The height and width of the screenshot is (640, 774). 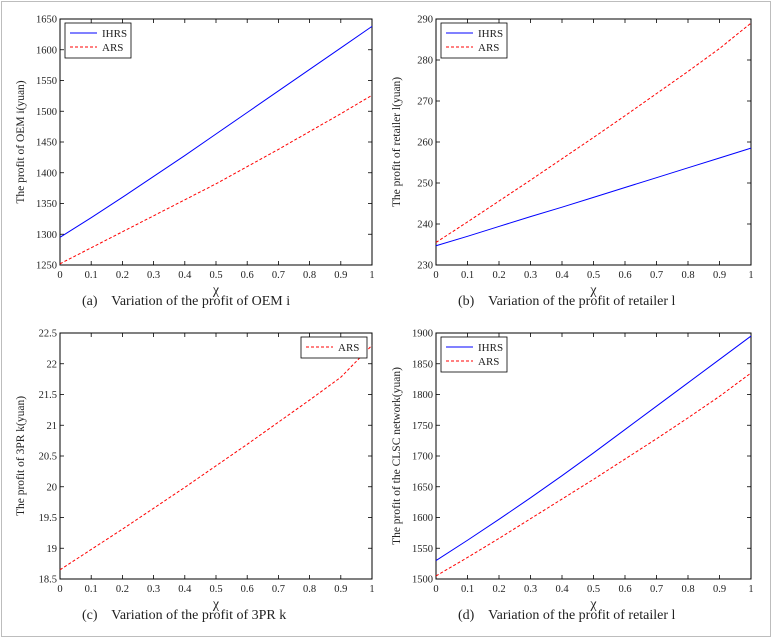 What do you see at coordinates (186, 301) in the screenshot?
I see `caption-a: (a) Variation of the profit of OEM i` at bounding box center [186, 301].